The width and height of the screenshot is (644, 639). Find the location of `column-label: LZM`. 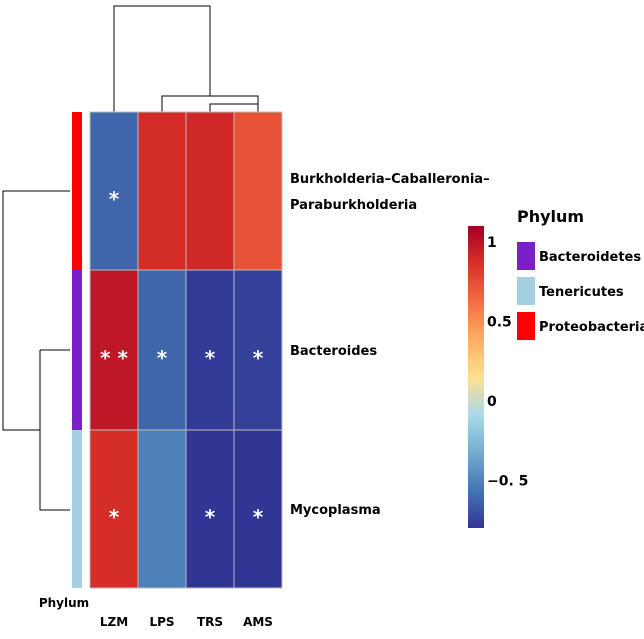

column-label: LZM is located at coordinates (114, 622).